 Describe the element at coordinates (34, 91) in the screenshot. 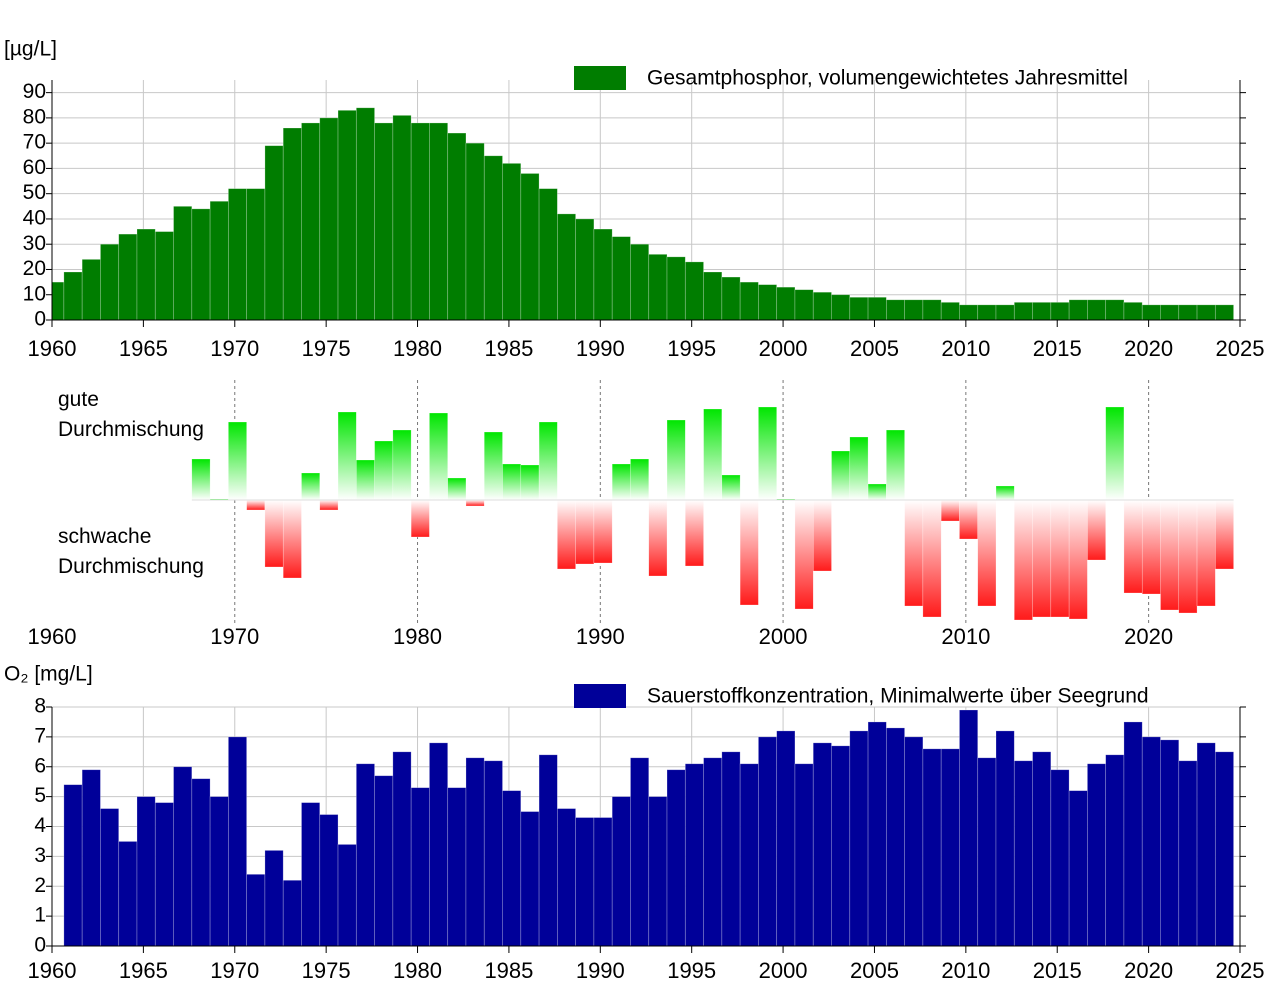

I see `y-tick-label: 90` at that location.